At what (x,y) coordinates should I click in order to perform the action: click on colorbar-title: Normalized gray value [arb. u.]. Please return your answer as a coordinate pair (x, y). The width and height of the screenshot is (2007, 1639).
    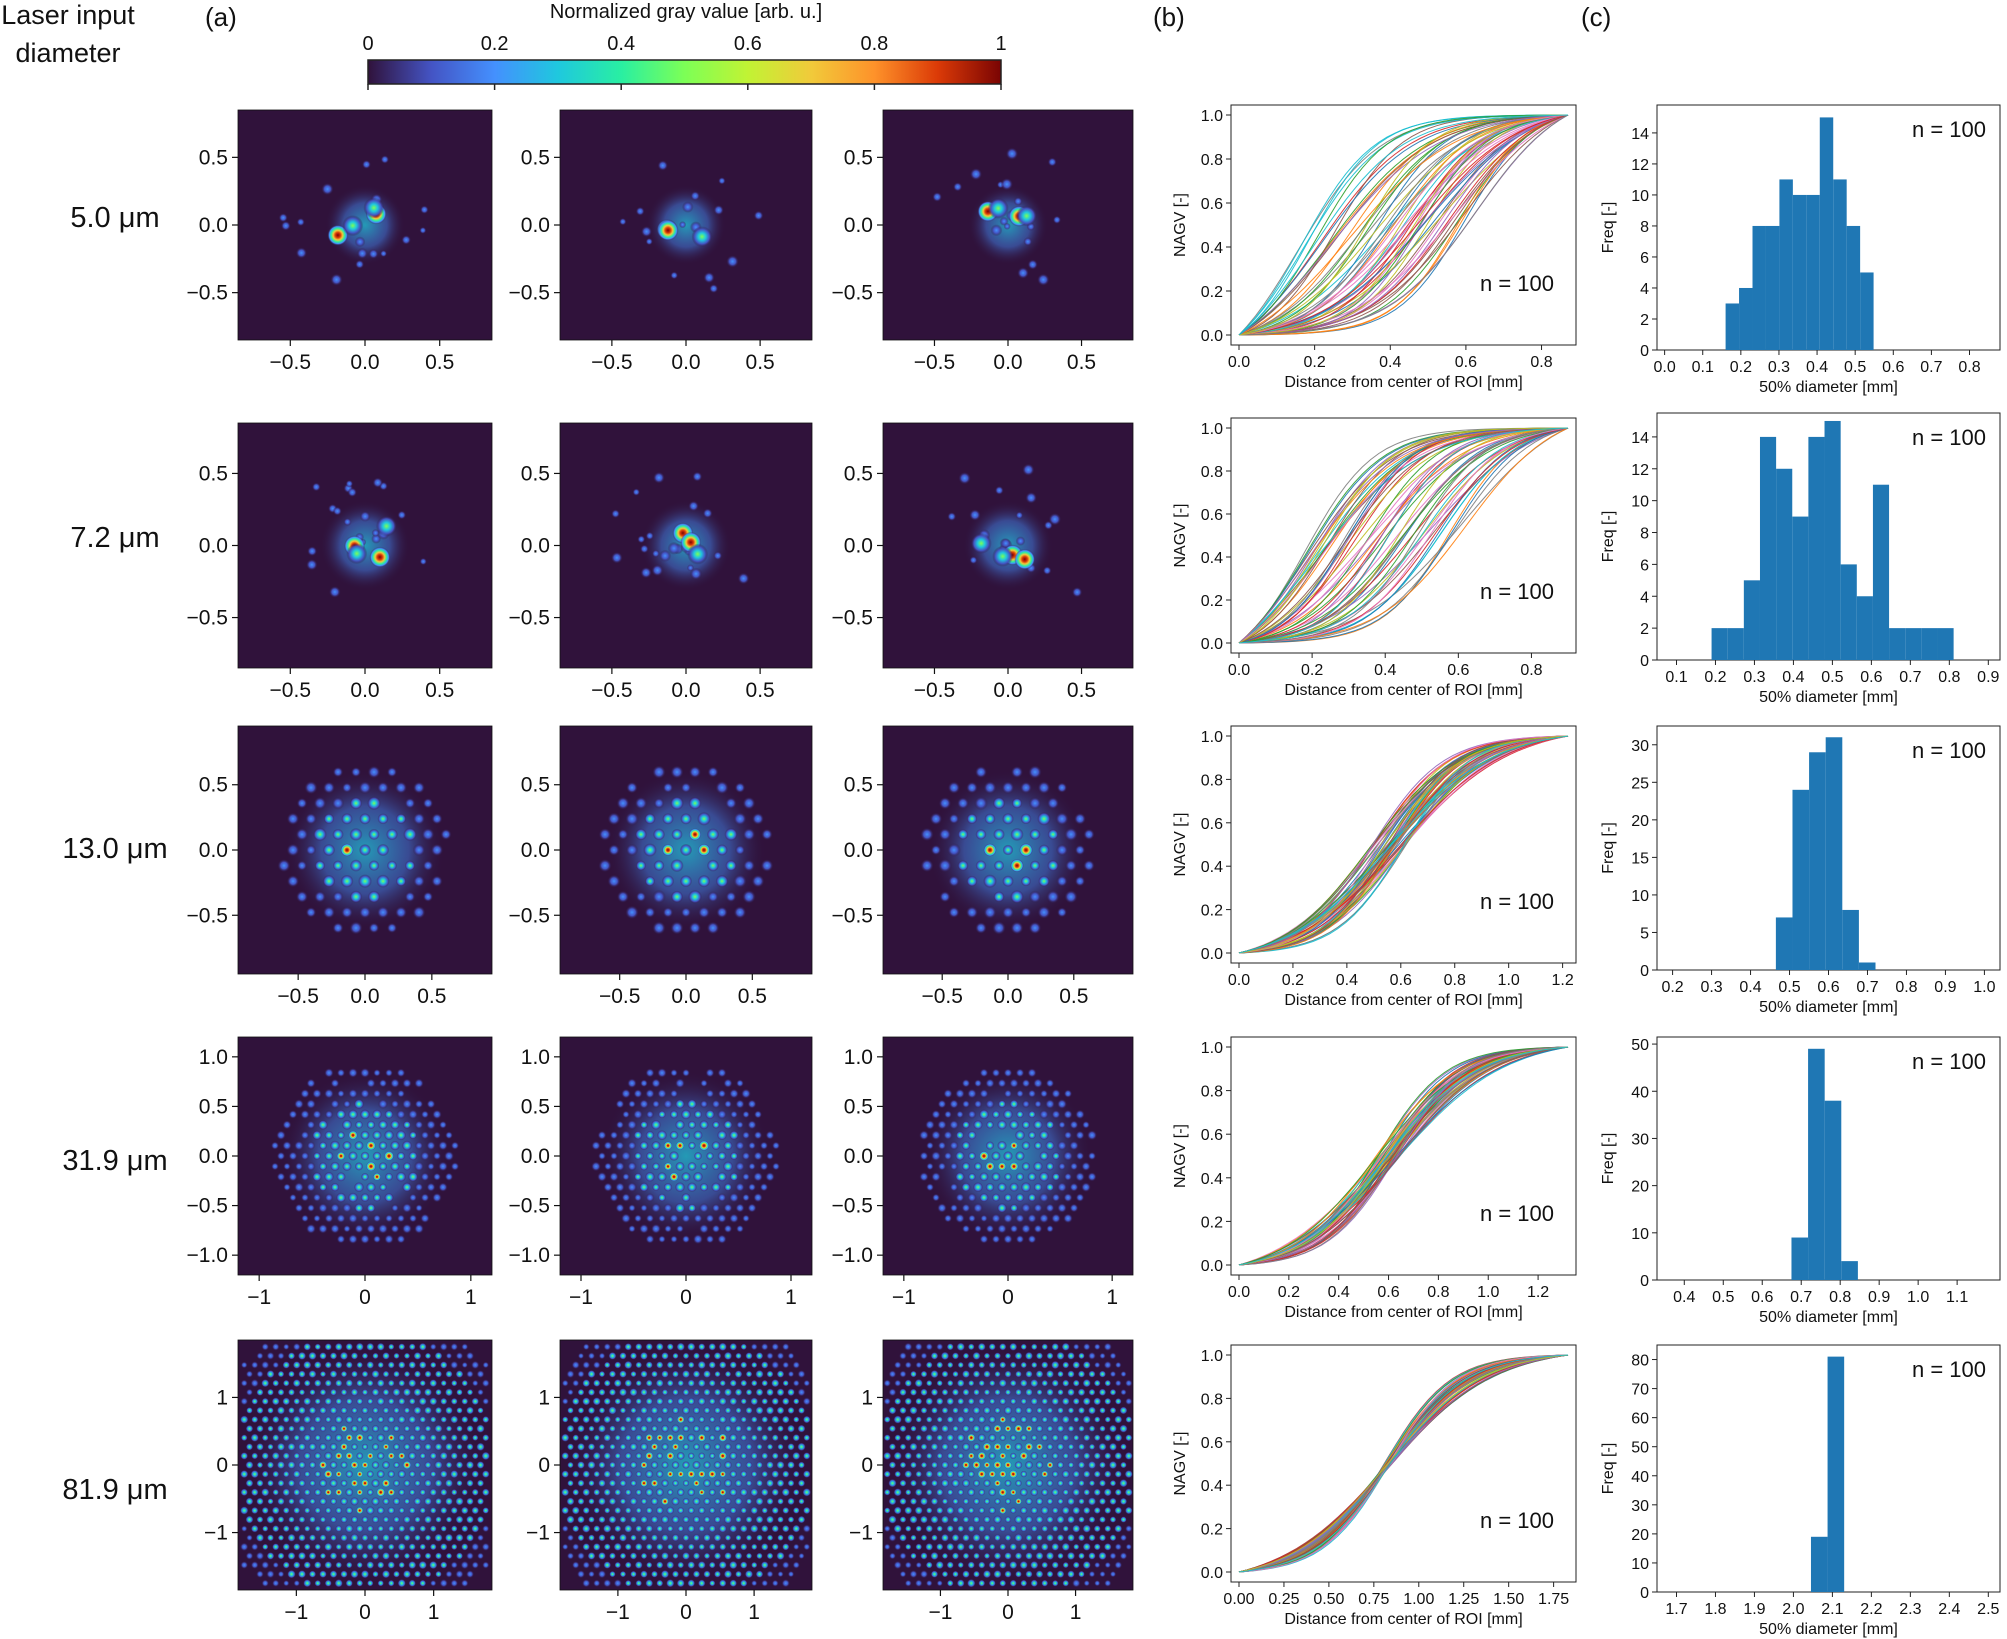
    Looking at the image, I should click on (686, 12).